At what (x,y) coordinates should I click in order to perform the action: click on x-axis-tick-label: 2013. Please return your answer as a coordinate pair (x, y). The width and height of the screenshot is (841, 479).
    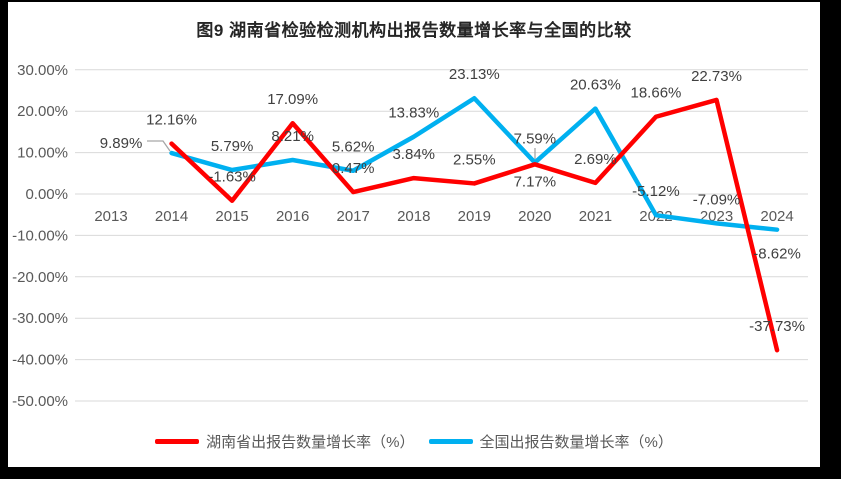
    Looking at the image, I should click on (110, 216).